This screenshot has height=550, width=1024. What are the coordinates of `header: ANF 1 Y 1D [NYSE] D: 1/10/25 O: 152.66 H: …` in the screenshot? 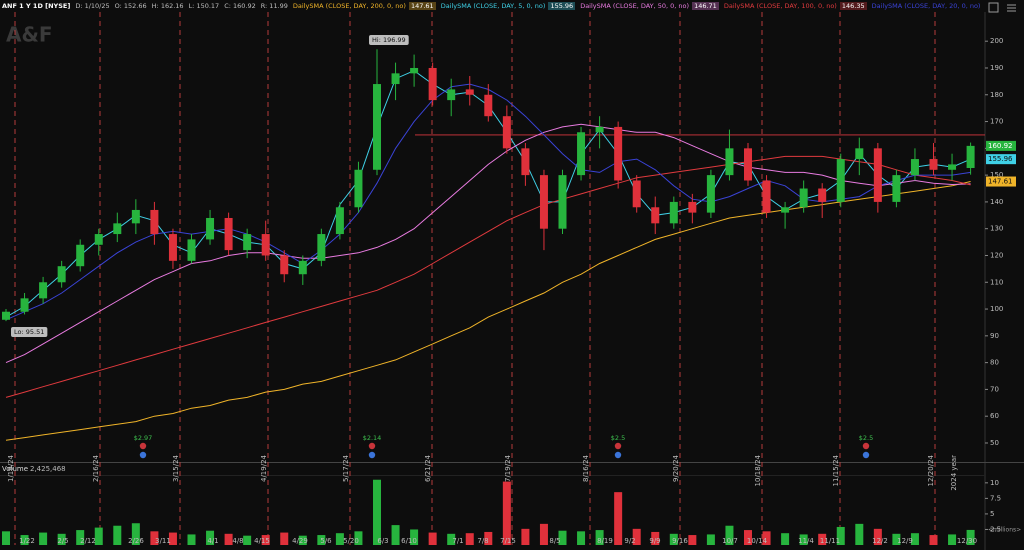 It's located at (492, 6).